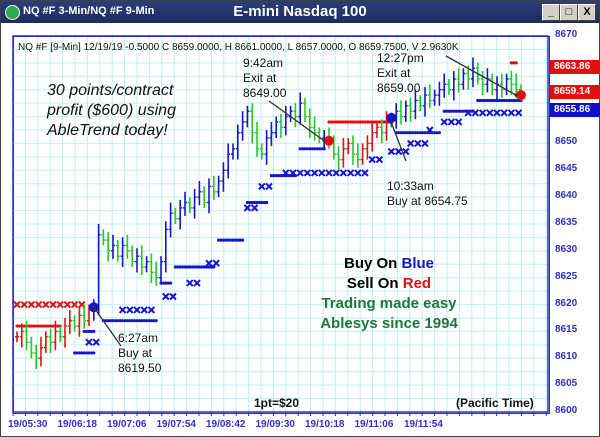 This screenshot has width=600, height=438. I want to click on price-tag-lower-stop: 8655.86, so click(575, 110).